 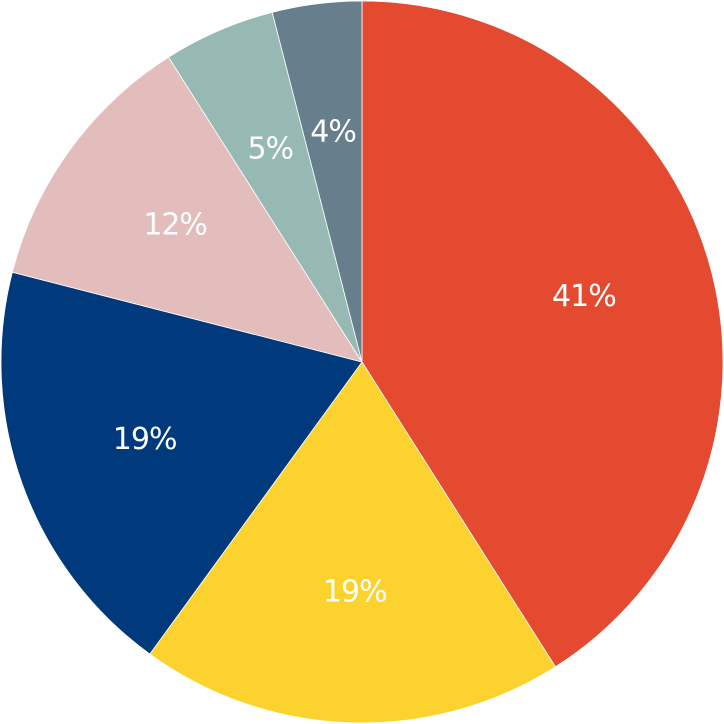 What do you see at coordinates (333, 131) in the screenshot?
I see `slice-label: 4%` at bounding box center [333, 131].